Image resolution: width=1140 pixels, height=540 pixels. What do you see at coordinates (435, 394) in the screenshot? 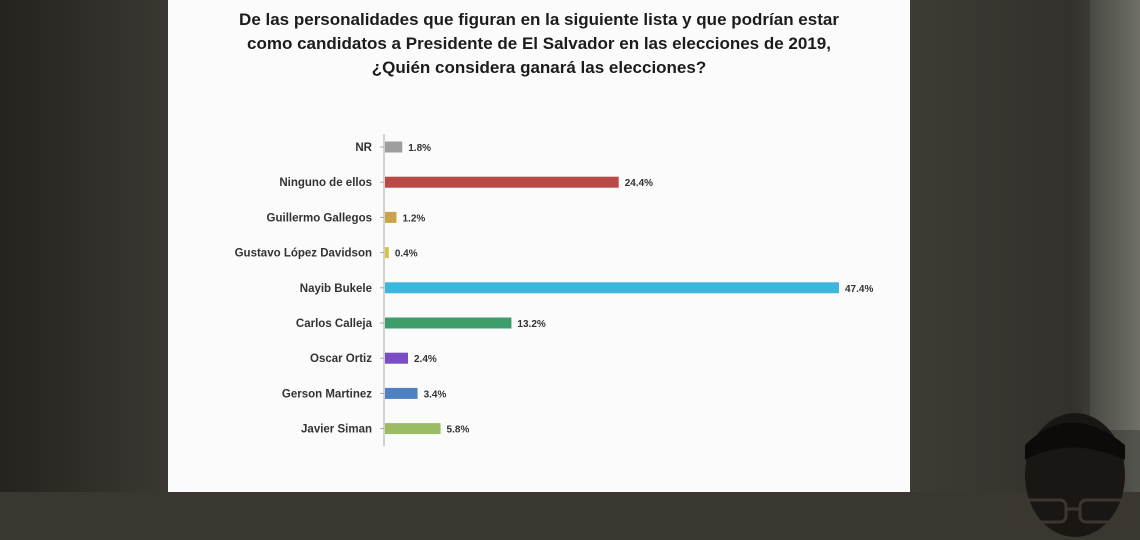
I see `data-label: 3.4%` at bounding box center [435, 394].